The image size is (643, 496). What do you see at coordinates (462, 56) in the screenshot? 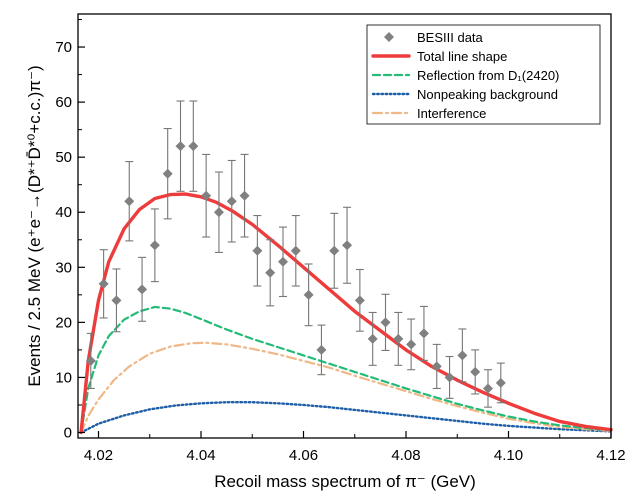
I see `legend-label: Total line shape` at bounding box center [462, 56].